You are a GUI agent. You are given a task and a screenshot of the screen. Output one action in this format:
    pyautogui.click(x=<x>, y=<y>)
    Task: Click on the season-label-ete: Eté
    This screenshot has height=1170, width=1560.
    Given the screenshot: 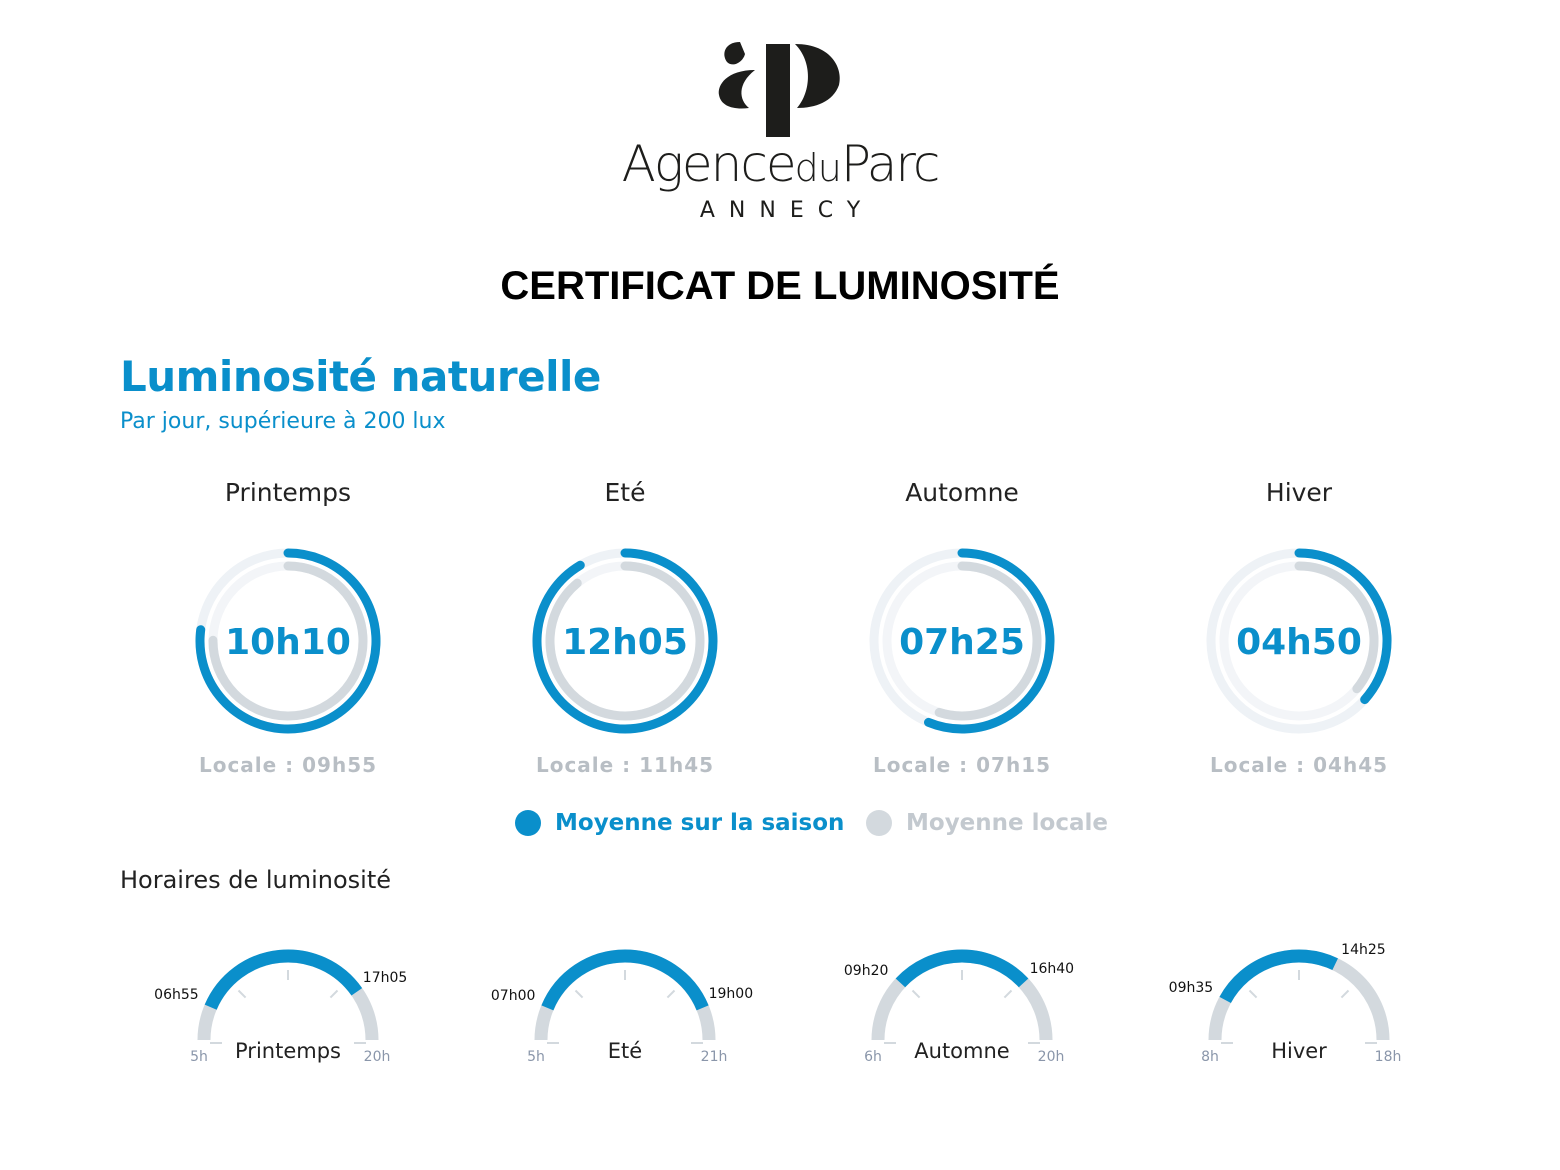 What is the action you would take?
    pyautogui.click(x=625, y=492)
    